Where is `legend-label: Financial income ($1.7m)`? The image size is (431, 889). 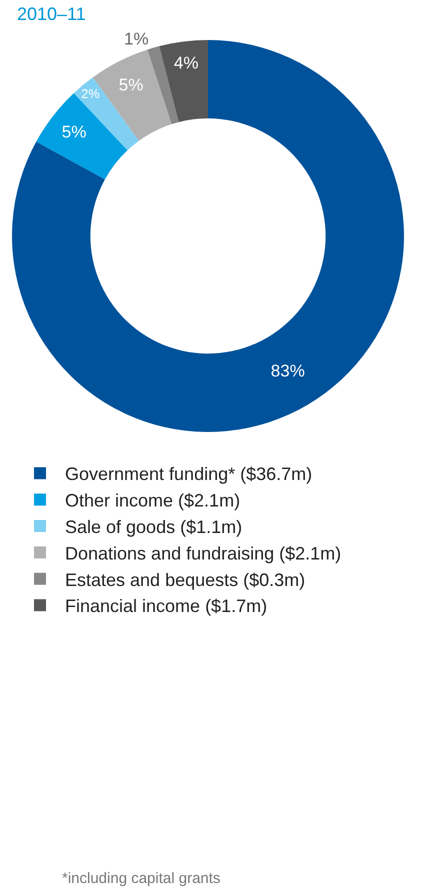
legend-label: Financial income ($1.7m) is located at coordinates (166, 606).